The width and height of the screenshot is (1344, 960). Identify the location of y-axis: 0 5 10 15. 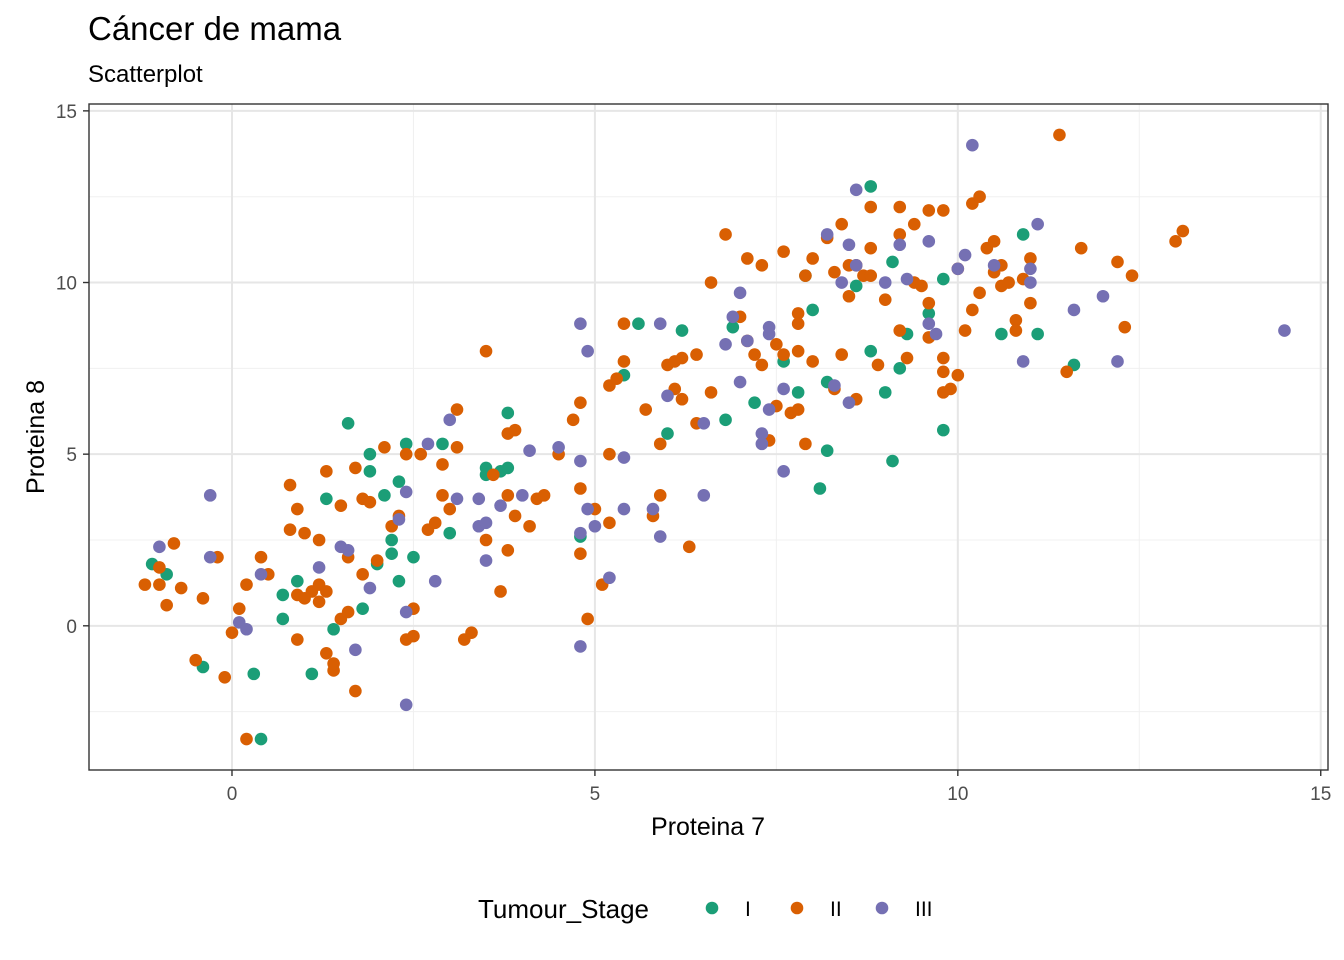
(72, 370).